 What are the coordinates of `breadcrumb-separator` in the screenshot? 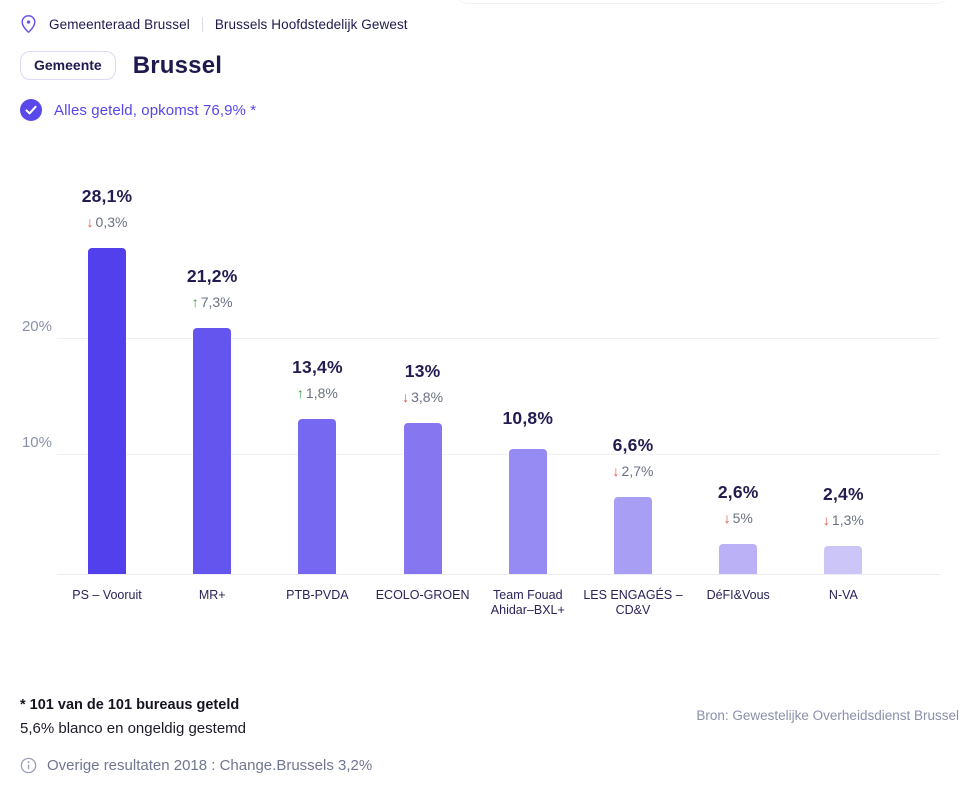 It's located at (202, 24).